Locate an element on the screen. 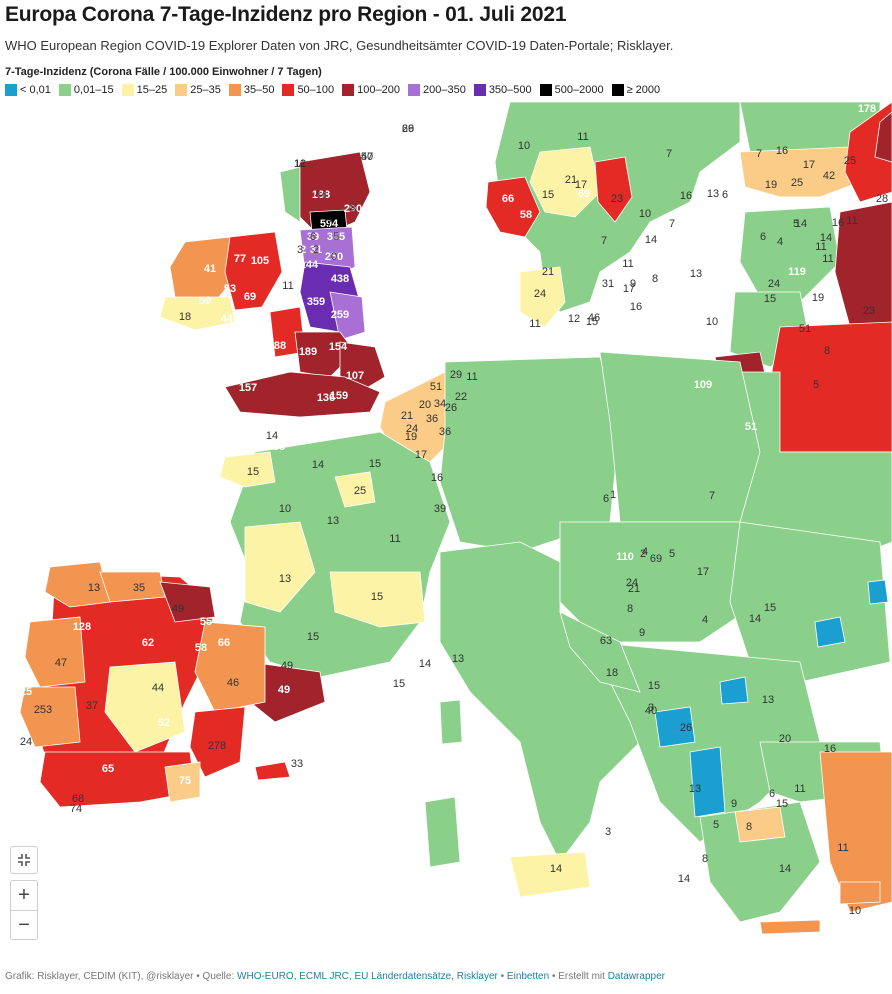  embed-link: Einbetten is located at coordinates (528, 976).